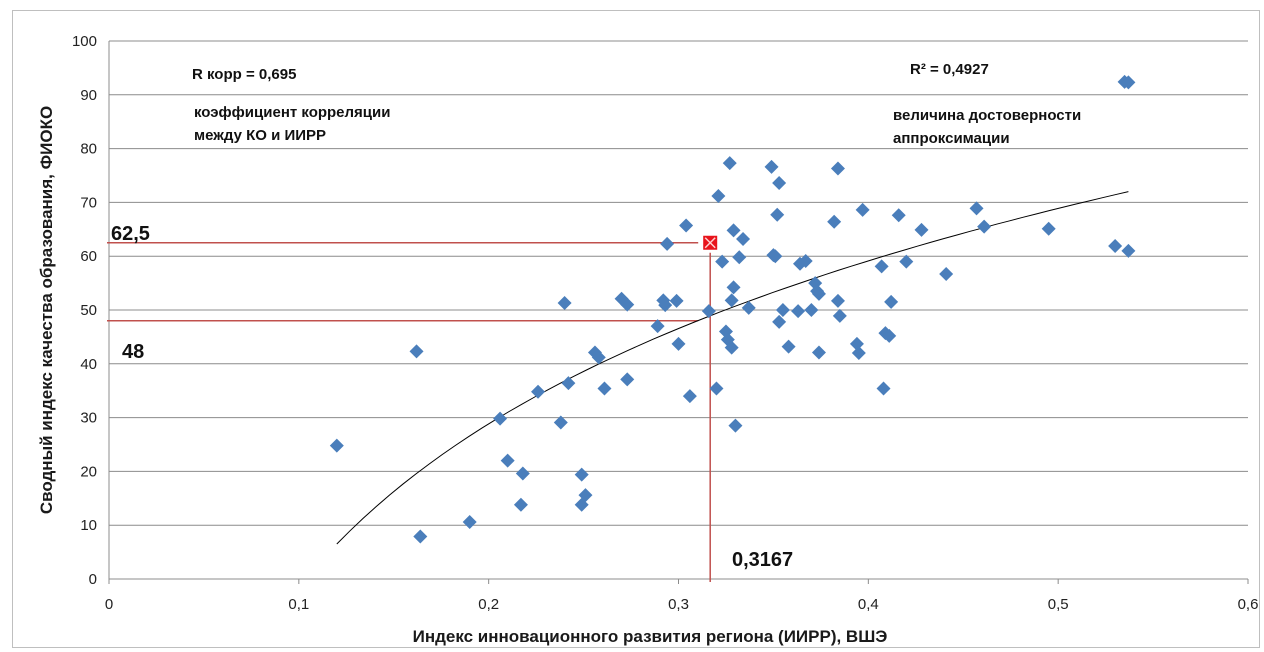 The image size is (1264, 652). Describe the element at coordinates (88, 256) in the screenshot. I see `y-tick-60: 60` at that location.